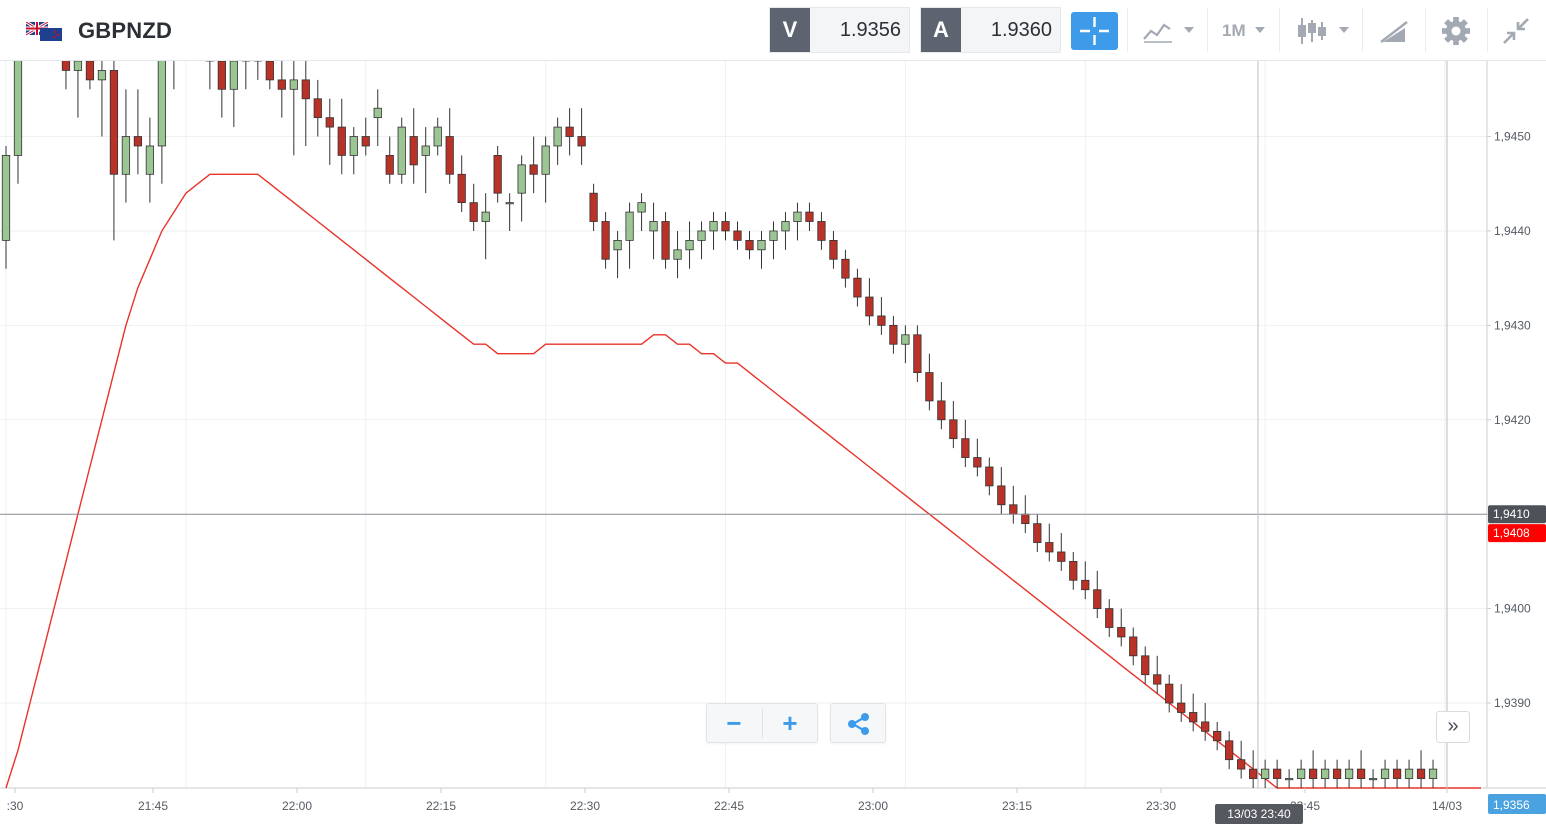 The height and width of the screenshot is (826, 1546). I want to click on scroll-to-latest-button: », so click(1453, 727).